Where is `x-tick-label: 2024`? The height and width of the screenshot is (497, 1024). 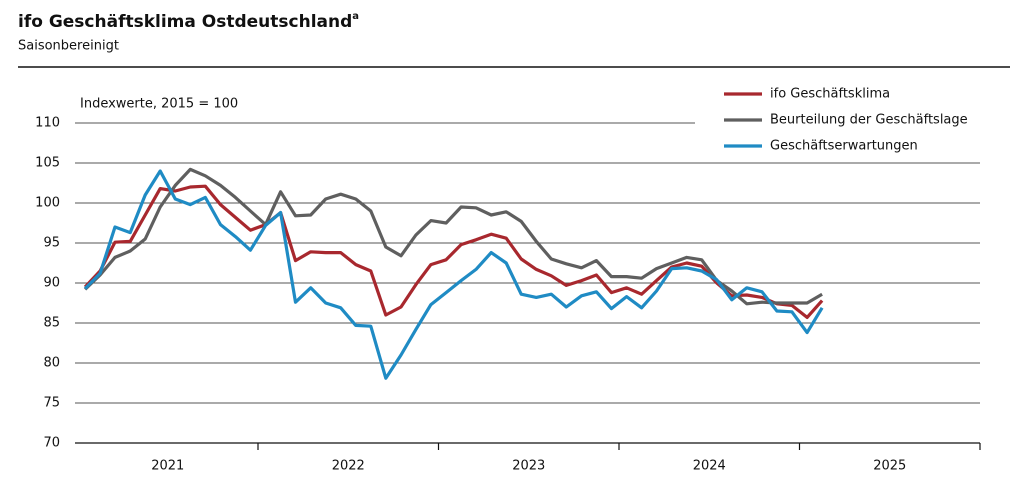
x-tick-label: 2024 is located at coordinates (709, 466).